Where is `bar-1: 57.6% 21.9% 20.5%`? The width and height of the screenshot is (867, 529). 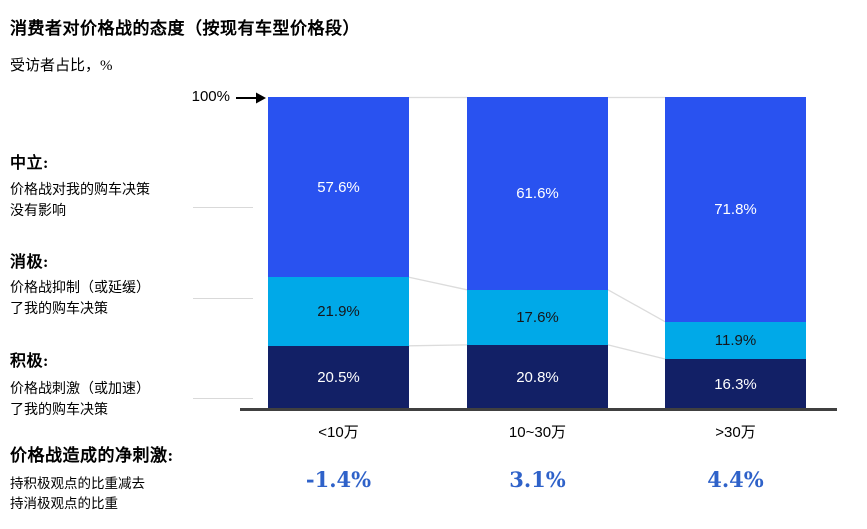
bar-1: 57.6% 21.9% 20.5% is located at coordinates (338, 253).